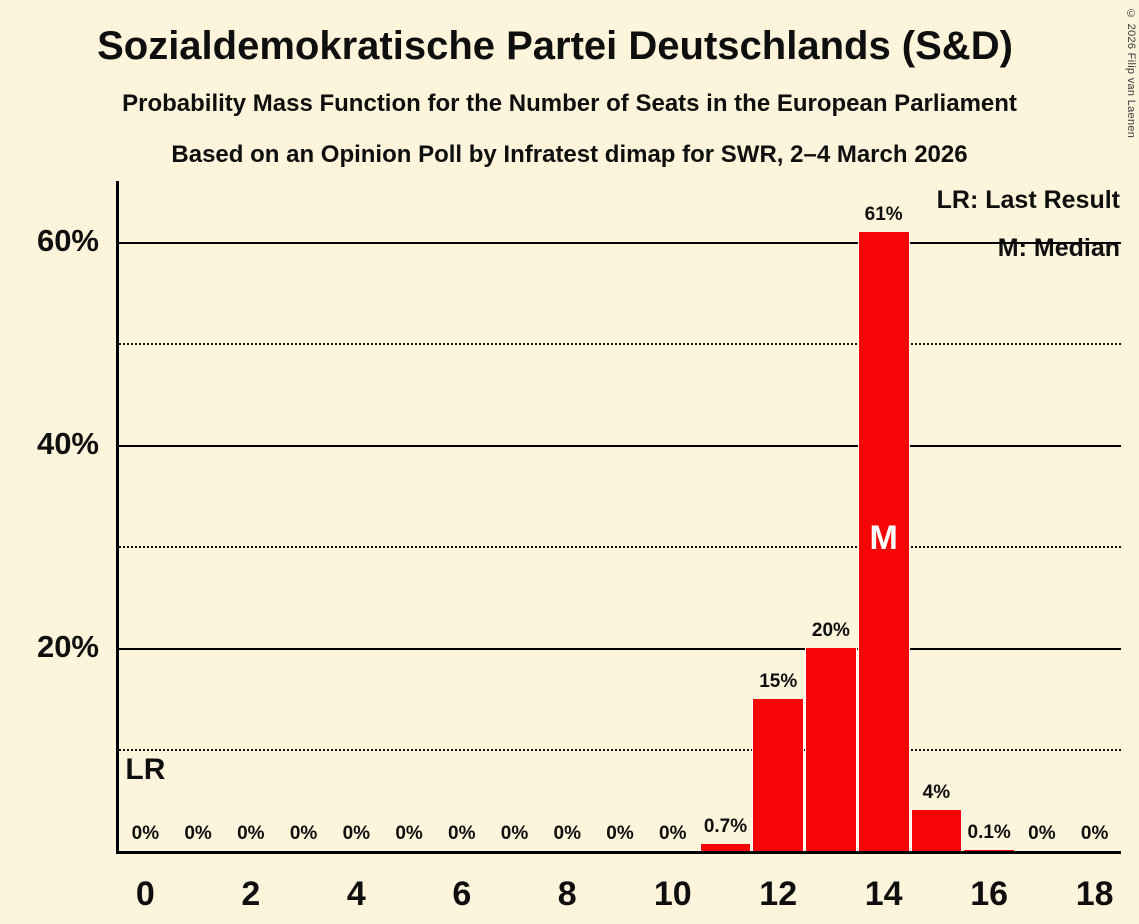 The image size is (1139, 924). Describe the element at coordinates (567, 894) in the screenshot. I see `x-axis-tick-label-8: 8` at that location.